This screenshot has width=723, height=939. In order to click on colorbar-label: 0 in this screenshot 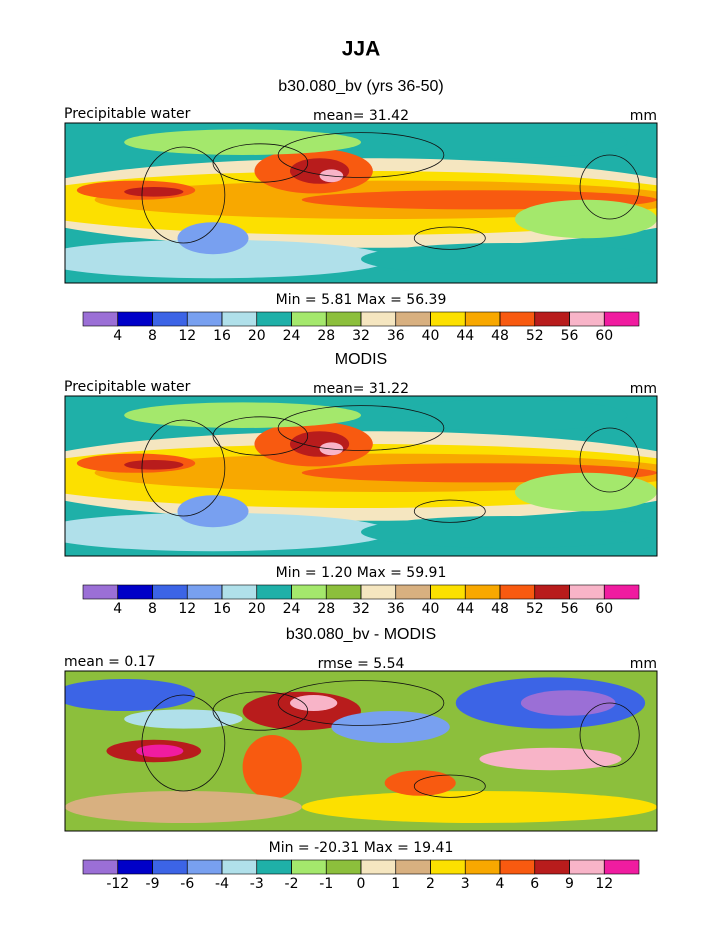, I will do `click(361, 884)`.